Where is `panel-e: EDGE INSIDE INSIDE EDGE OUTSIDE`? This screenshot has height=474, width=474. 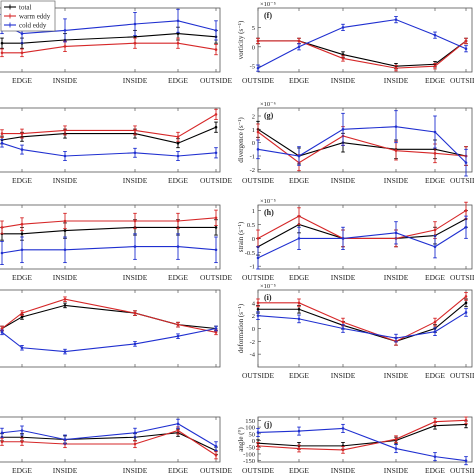 panel-e: EDGE INSIDE INSIDE EDGE OUTSIDE is located at coordinates (116, 445).